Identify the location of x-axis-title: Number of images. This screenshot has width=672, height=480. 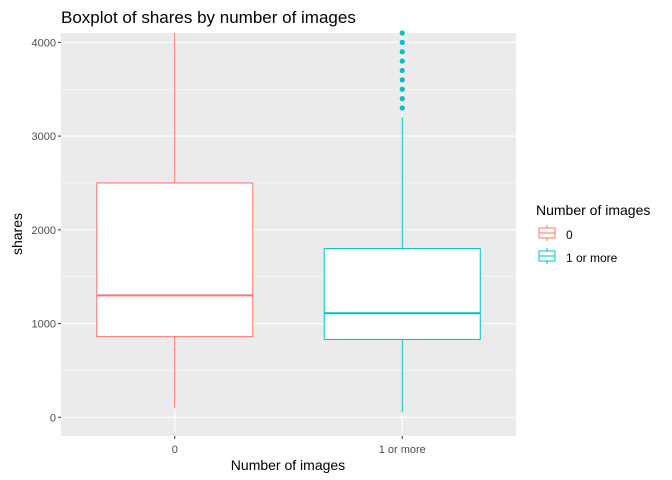
(288, 465).